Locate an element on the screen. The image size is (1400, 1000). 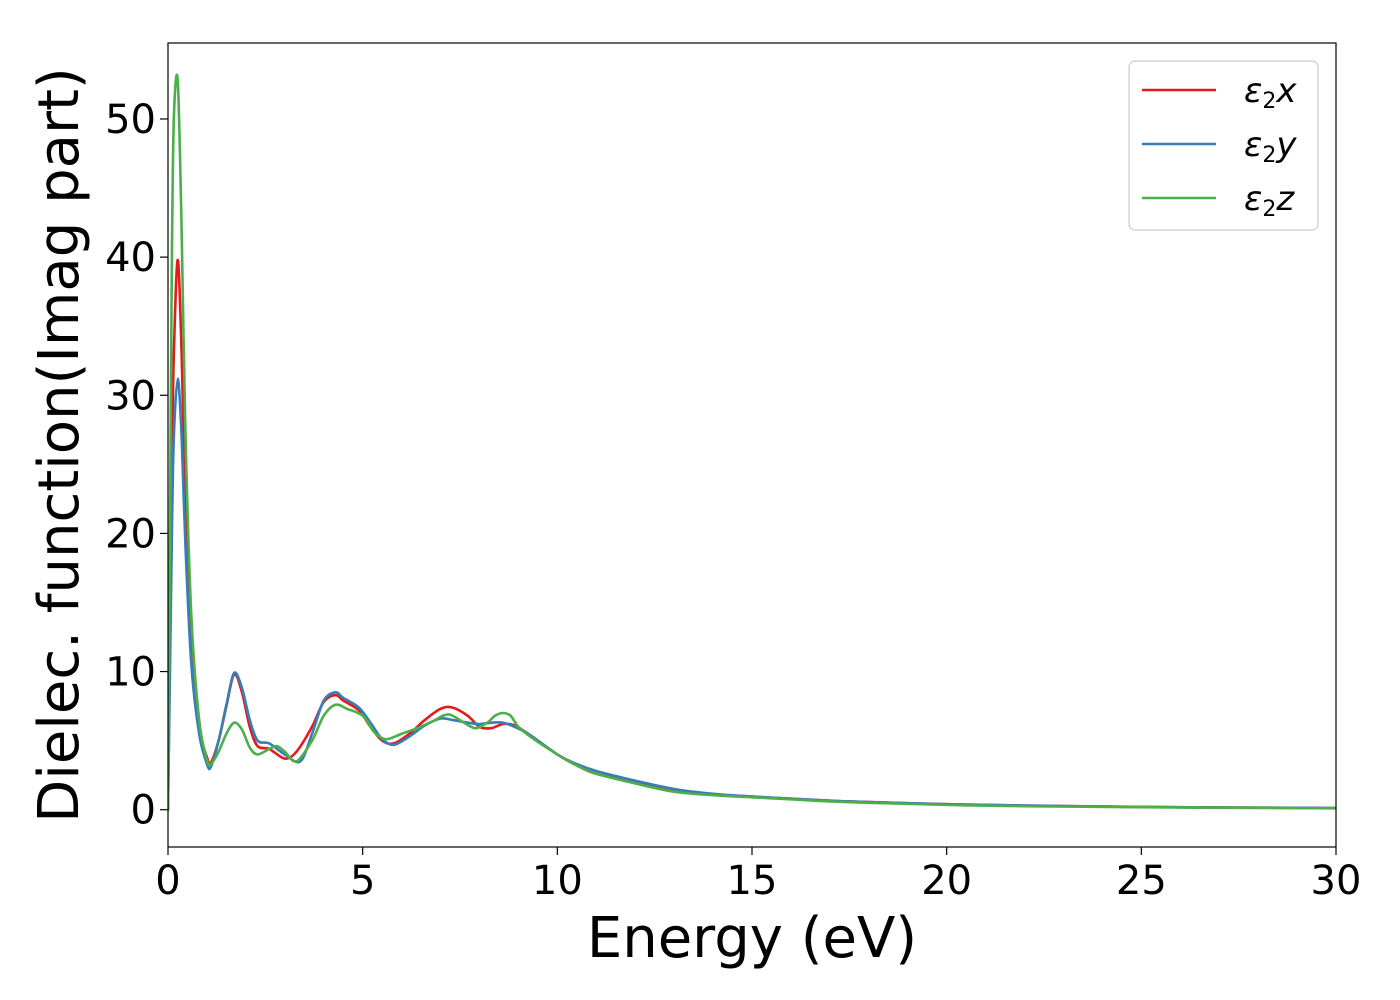
x-tick-label: 20 is located at coordinates (946, 881).